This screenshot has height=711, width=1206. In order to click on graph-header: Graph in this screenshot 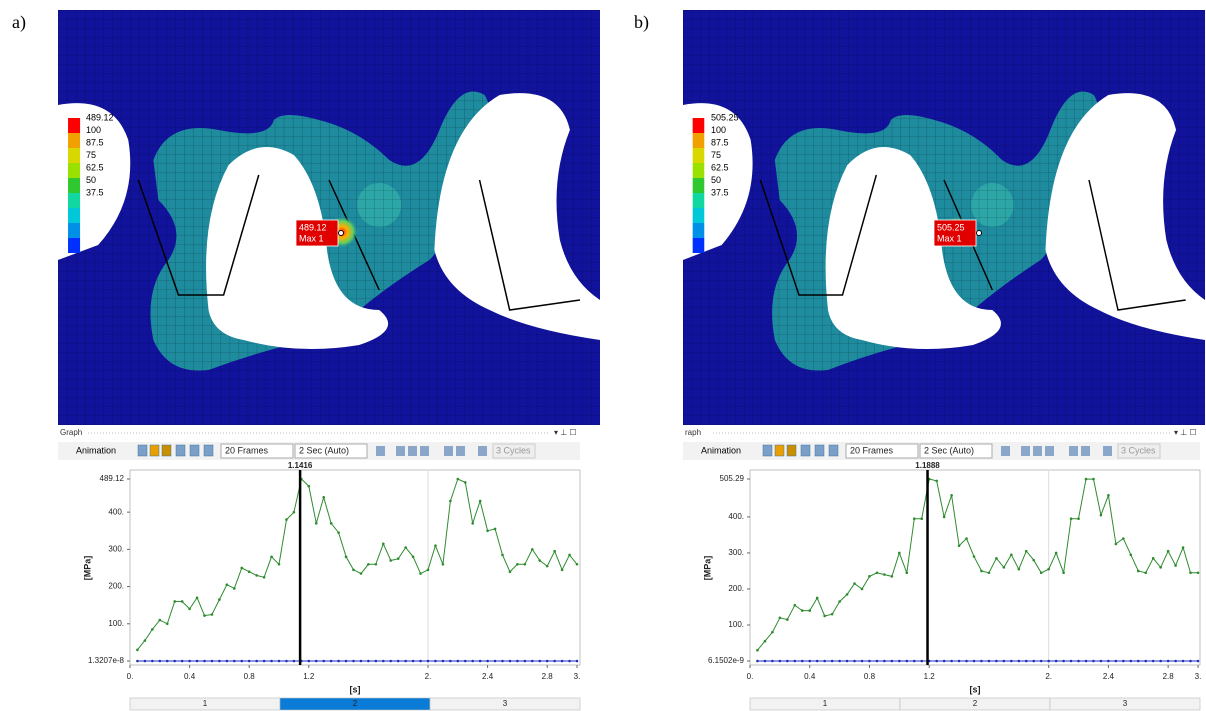, I will do `click(71, 432)`.